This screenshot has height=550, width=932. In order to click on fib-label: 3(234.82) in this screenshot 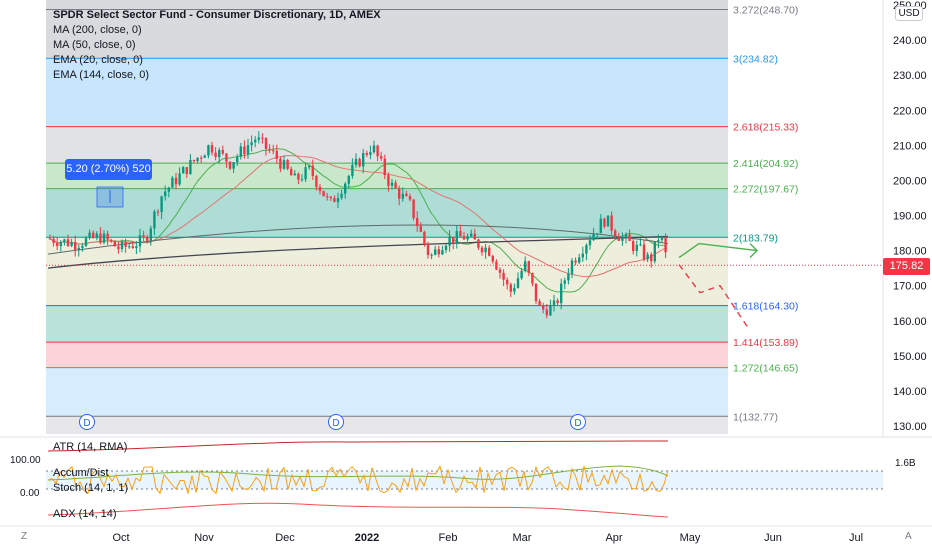, I will do `click(755, 59)`.